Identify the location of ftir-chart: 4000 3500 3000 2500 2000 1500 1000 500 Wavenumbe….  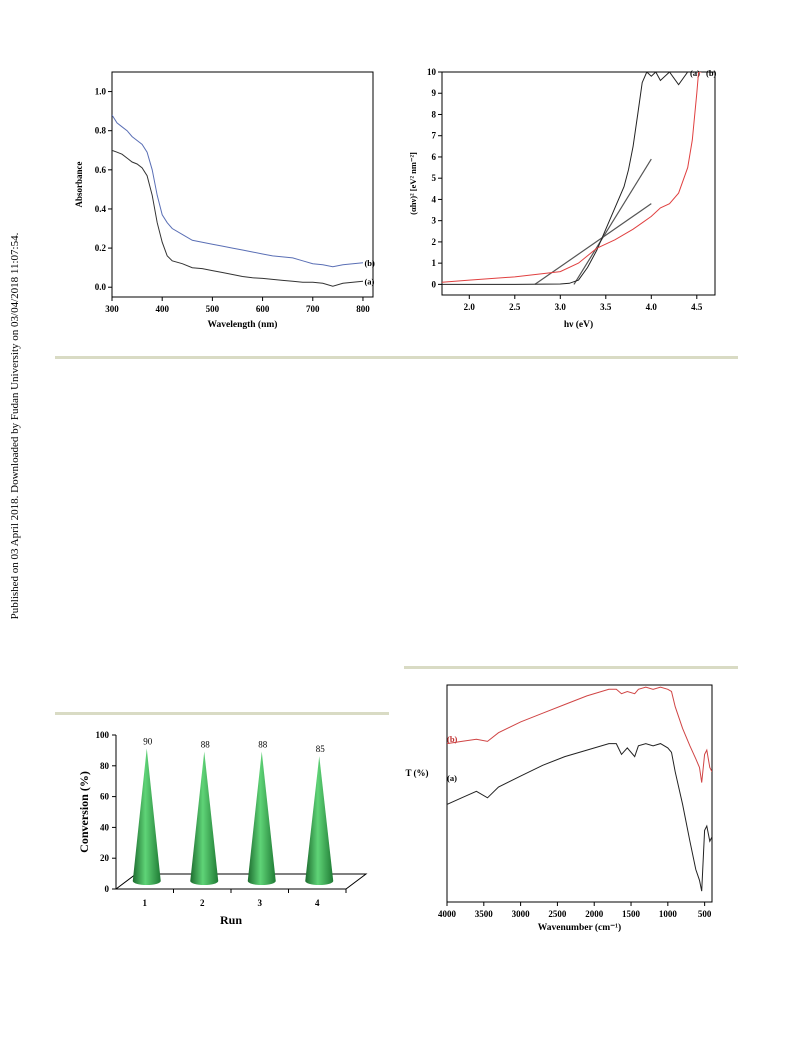
(559, 808).